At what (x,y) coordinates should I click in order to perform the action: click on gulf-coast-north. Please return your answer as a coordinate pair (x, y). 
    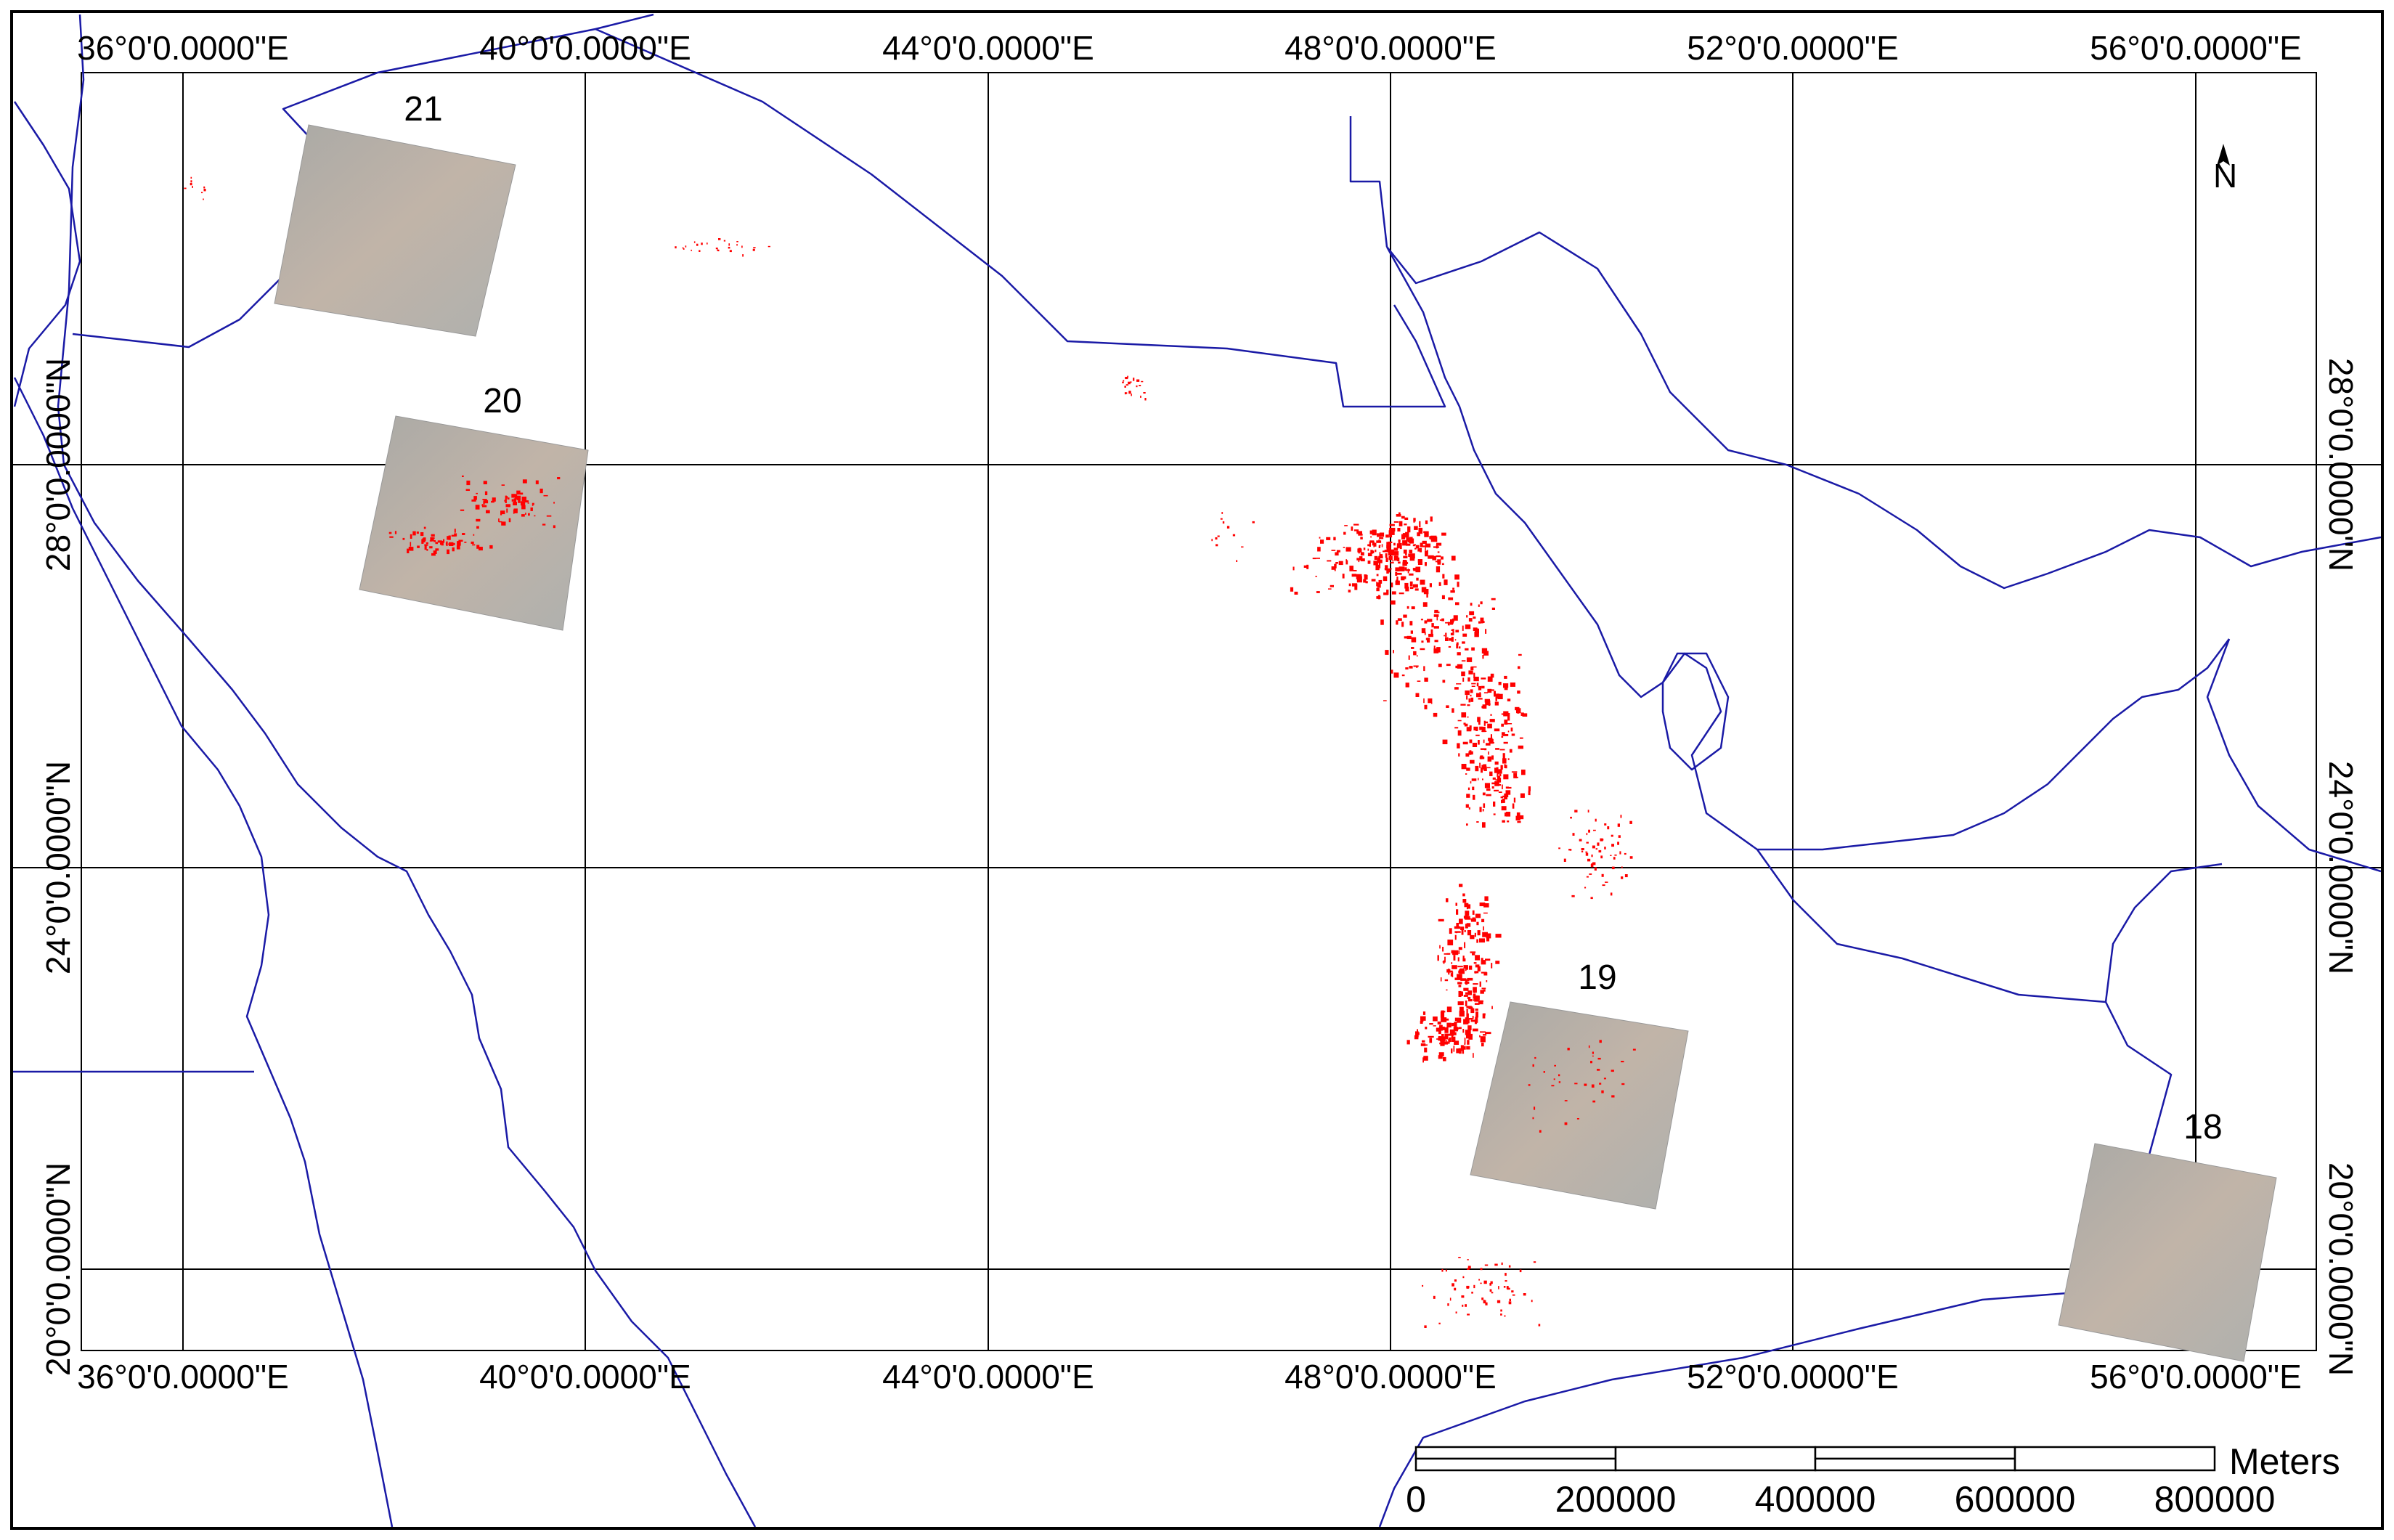
    Looking at the image, I should click on (1883, 410).